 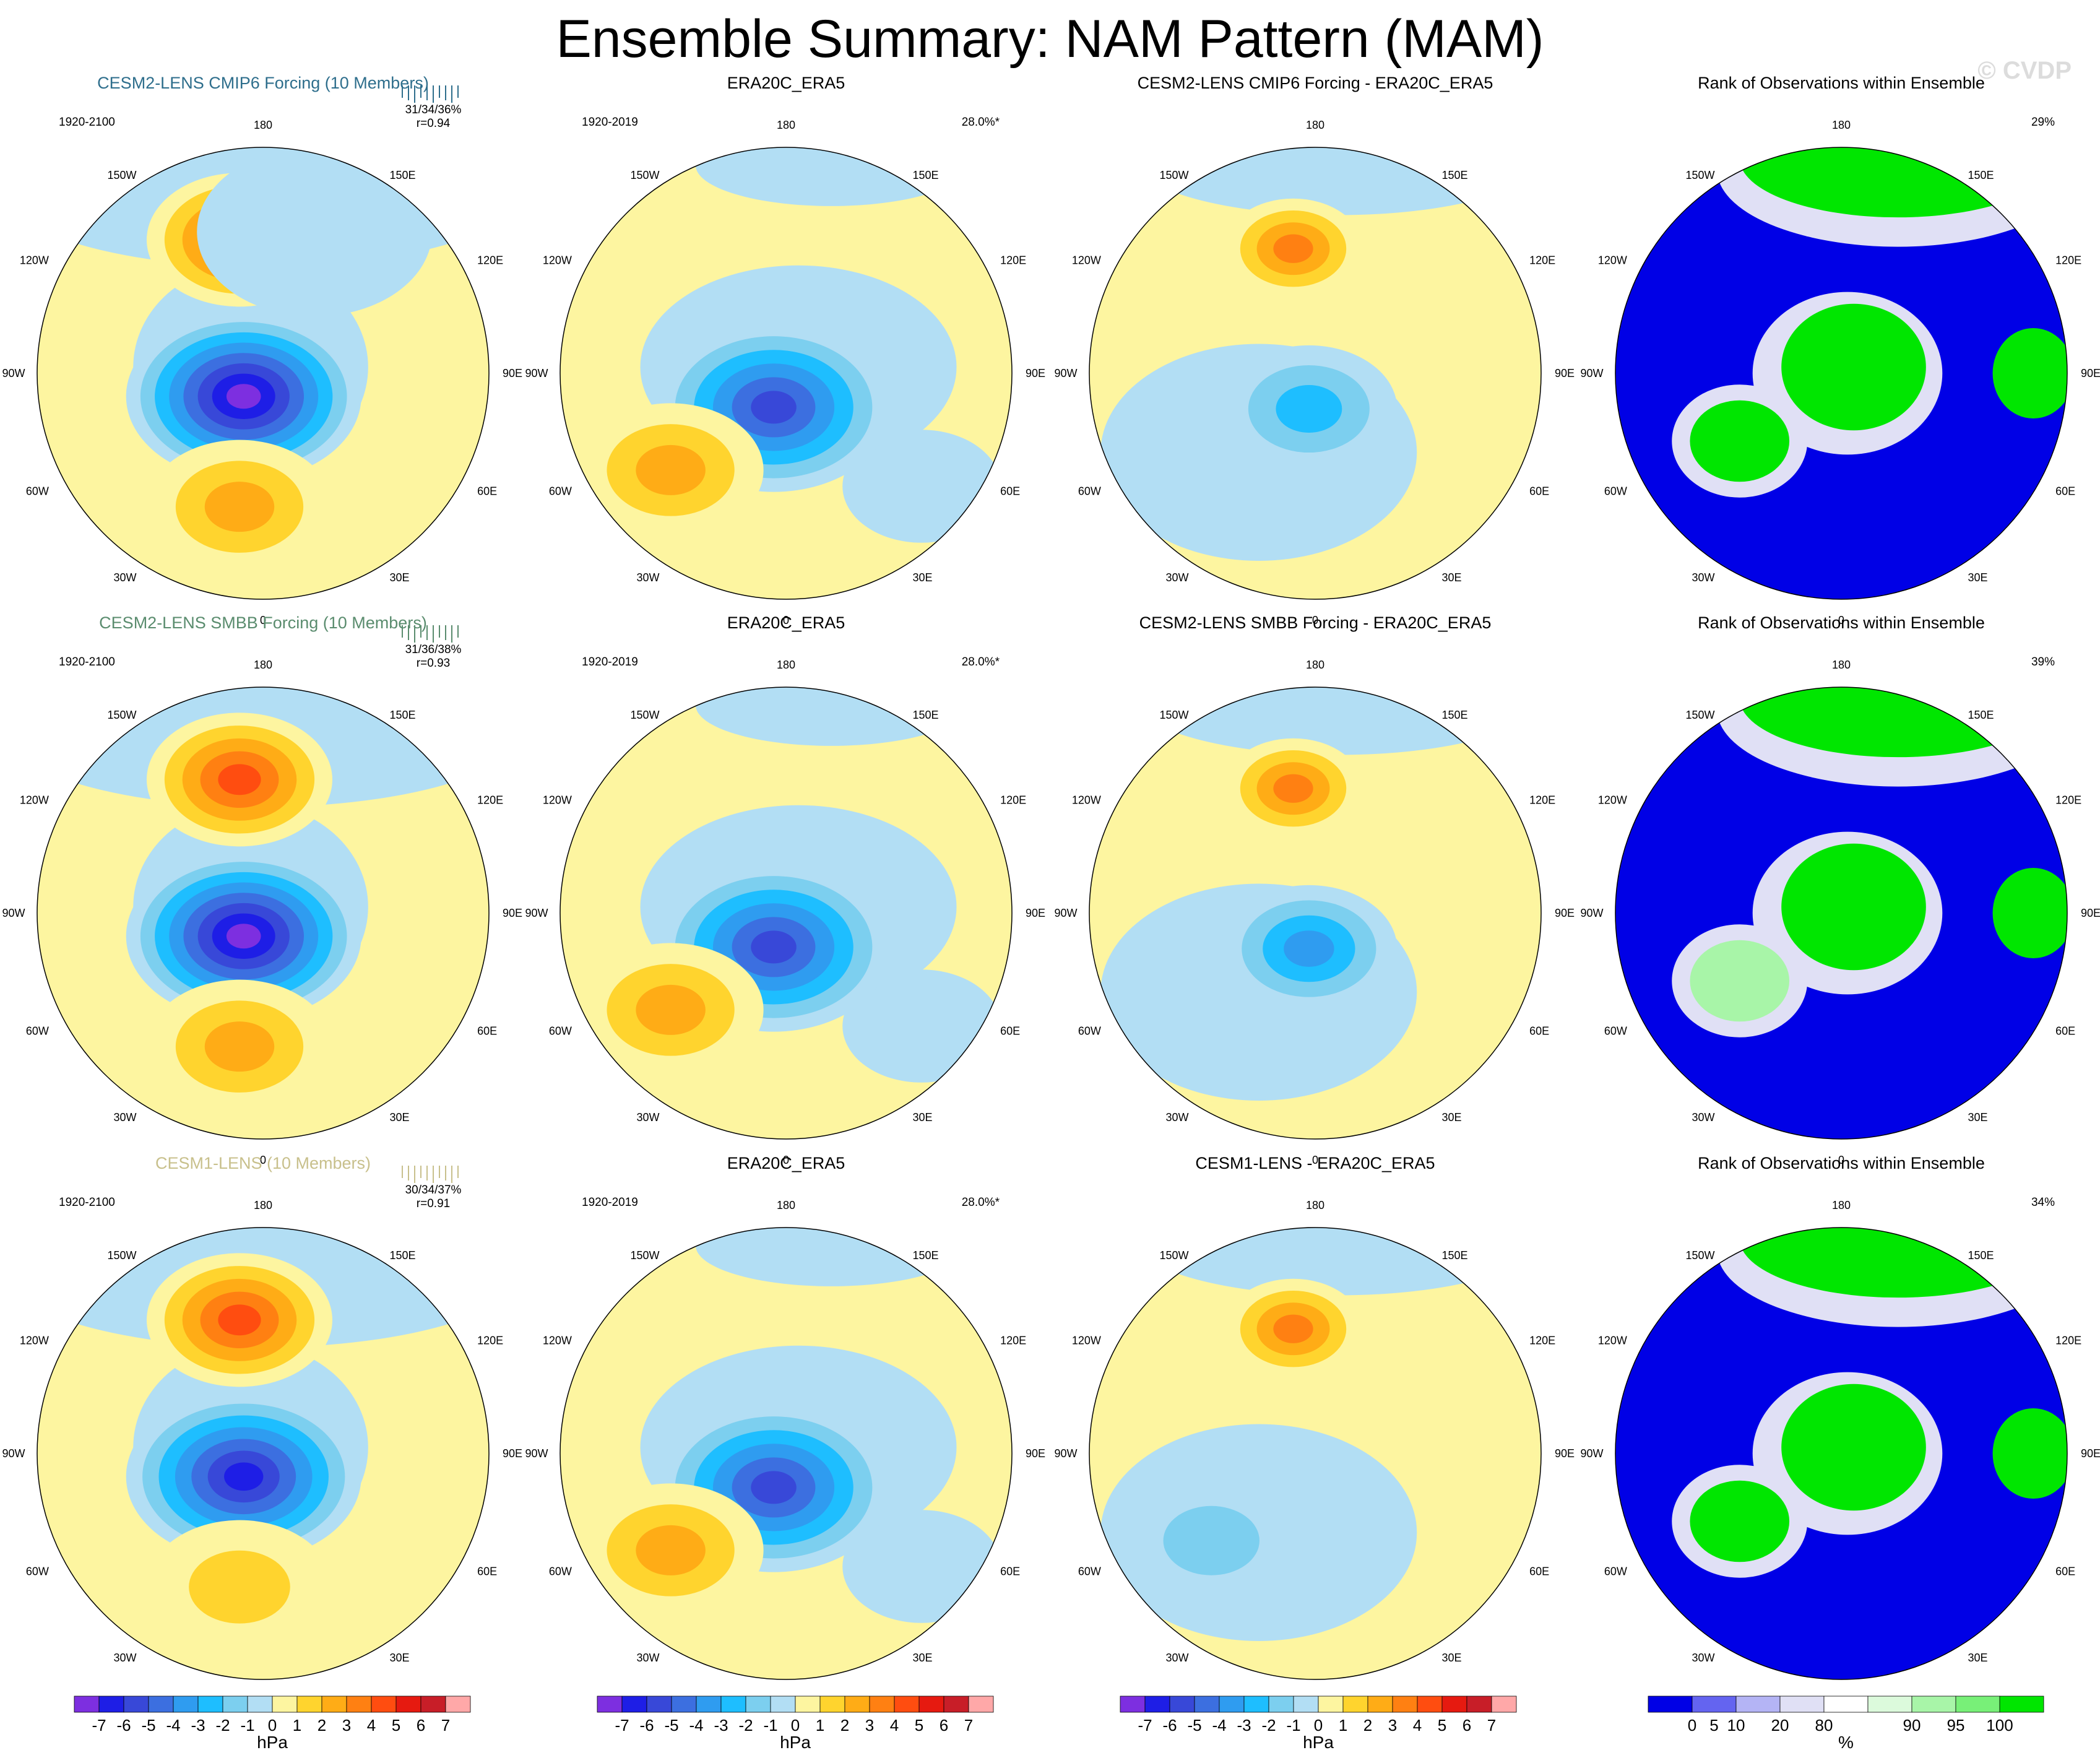 I want to click on colorbar-tick: -2, so click(x=745, y=1725).